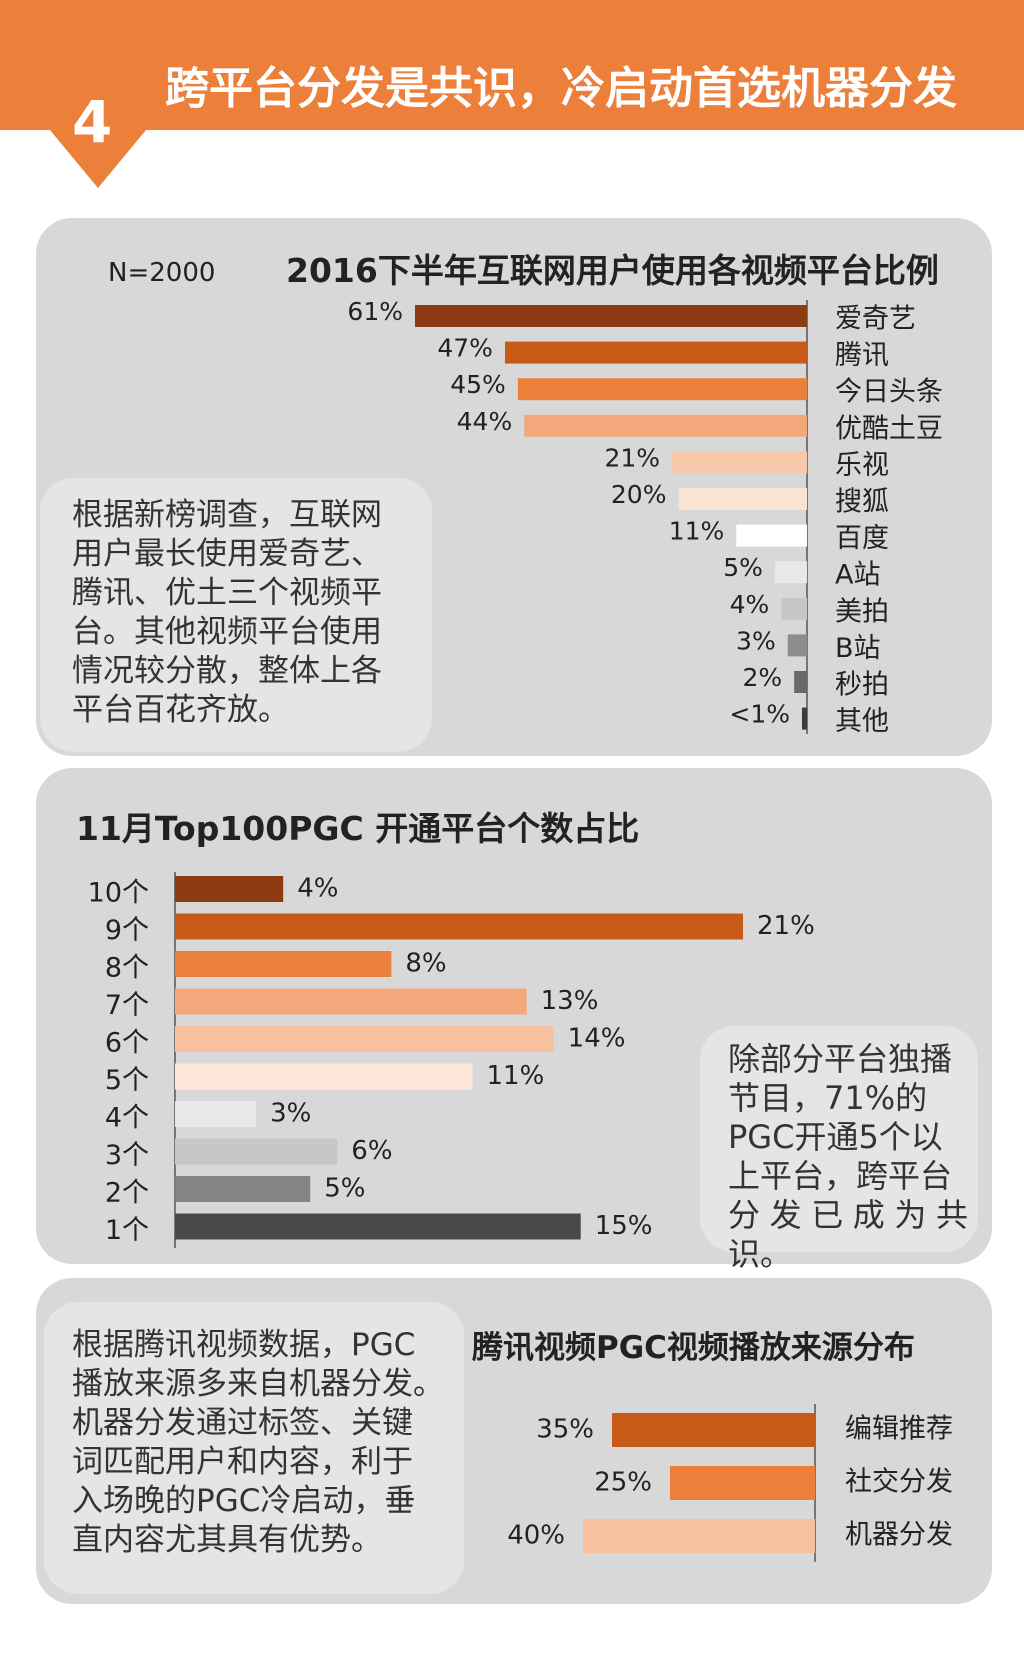 This screenshot has height=1665, width=1024. I want to click on note-3-line: 入场晚的PGC冷启动，垂, so click(244, 1501).